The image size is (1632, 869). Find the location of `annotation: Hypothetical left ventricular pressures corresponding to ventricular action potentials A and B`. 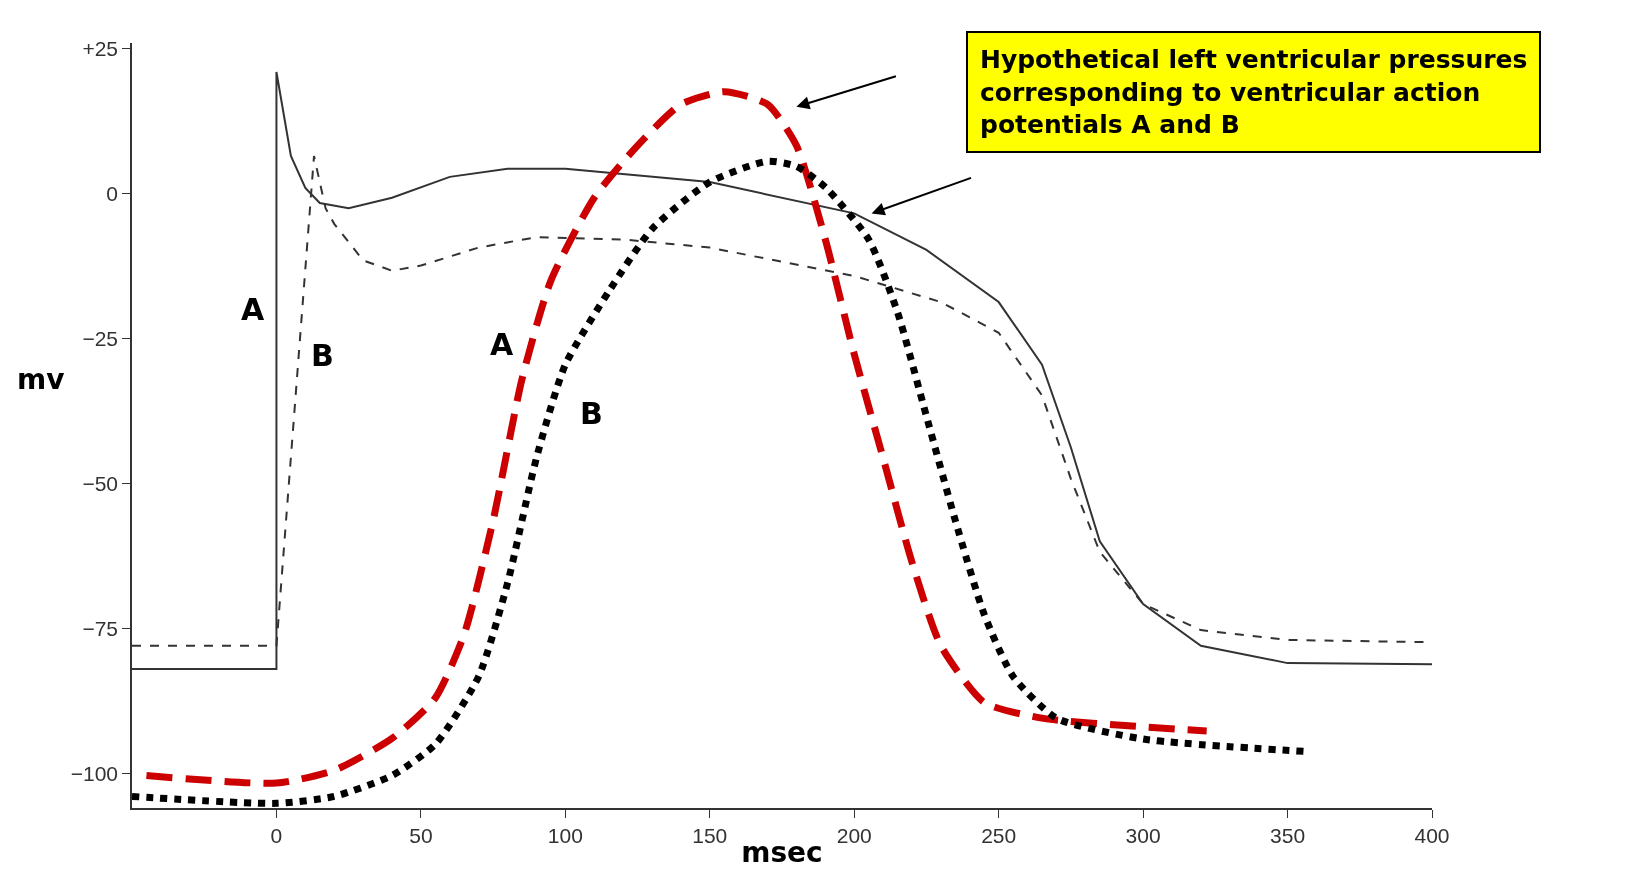

annotation: Hypothetical left ventricular pressures corresponding to ventricular action potentials A and B is located at coordinates (1254, 92).